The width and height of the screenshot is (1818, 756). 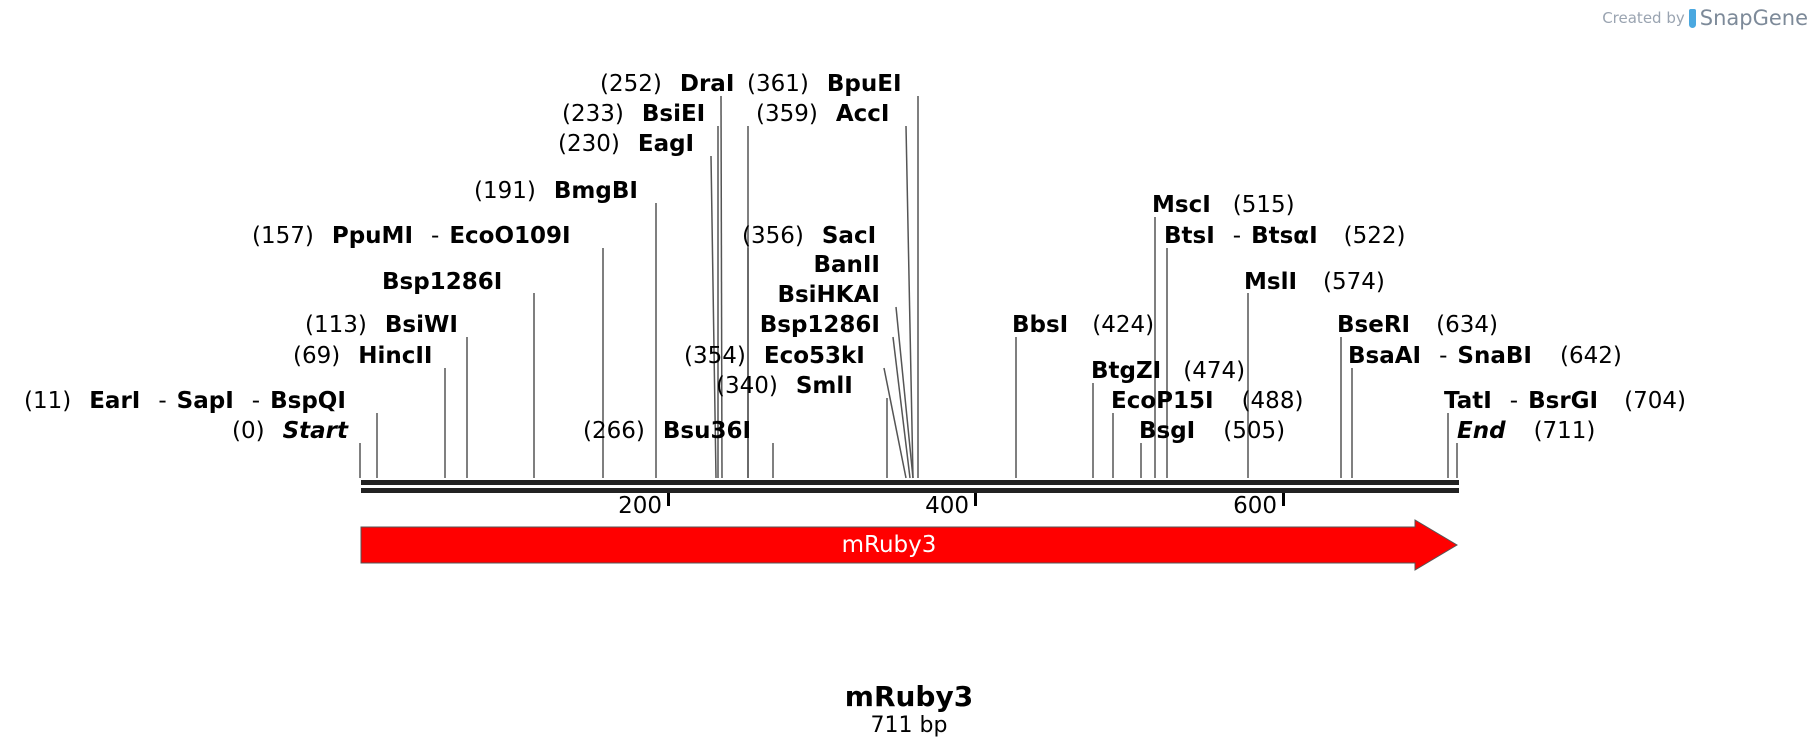 What do you see at coordinates (713, 317) in the screenshot?
I see `connector-eagi` at bounding box center [713, 317].